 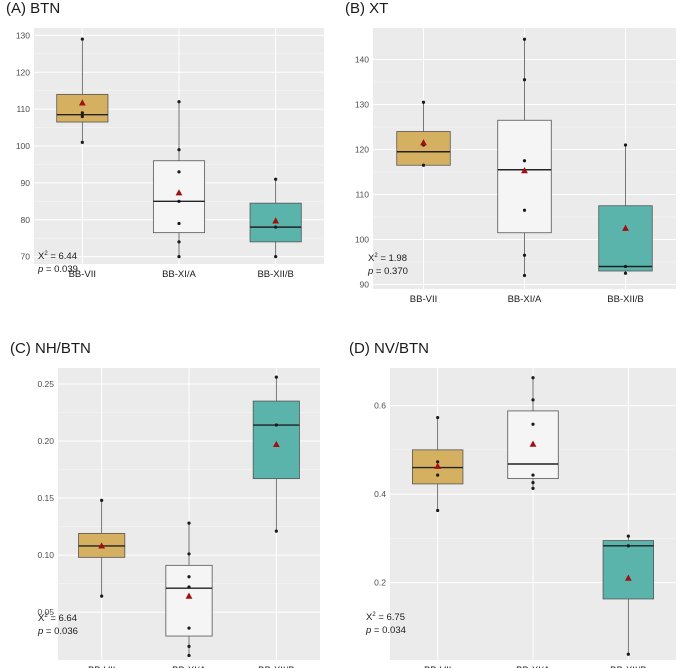 I want to click on box-bb-xi-a, so click(x=533, y=433).